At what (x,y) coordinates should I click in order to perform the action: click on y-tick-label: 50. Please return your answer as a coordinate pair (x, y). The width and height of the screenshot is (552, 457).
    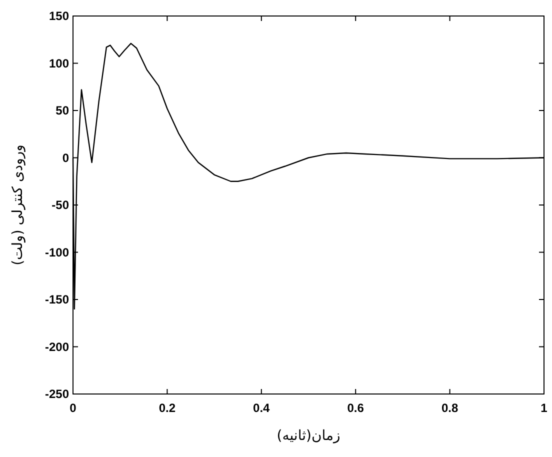
    Looking at the image, I should click on (63, 111).